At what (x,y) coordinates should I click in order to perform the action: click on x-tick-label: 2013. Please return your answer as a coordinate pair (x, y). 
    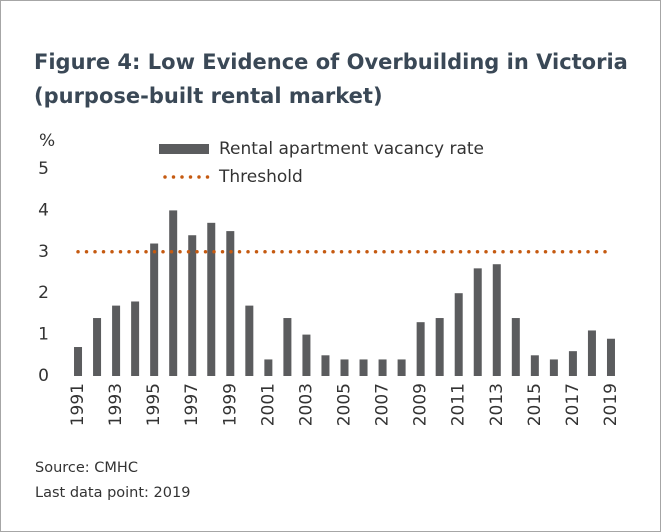
    Looking at the image, I should click on (497, 404).